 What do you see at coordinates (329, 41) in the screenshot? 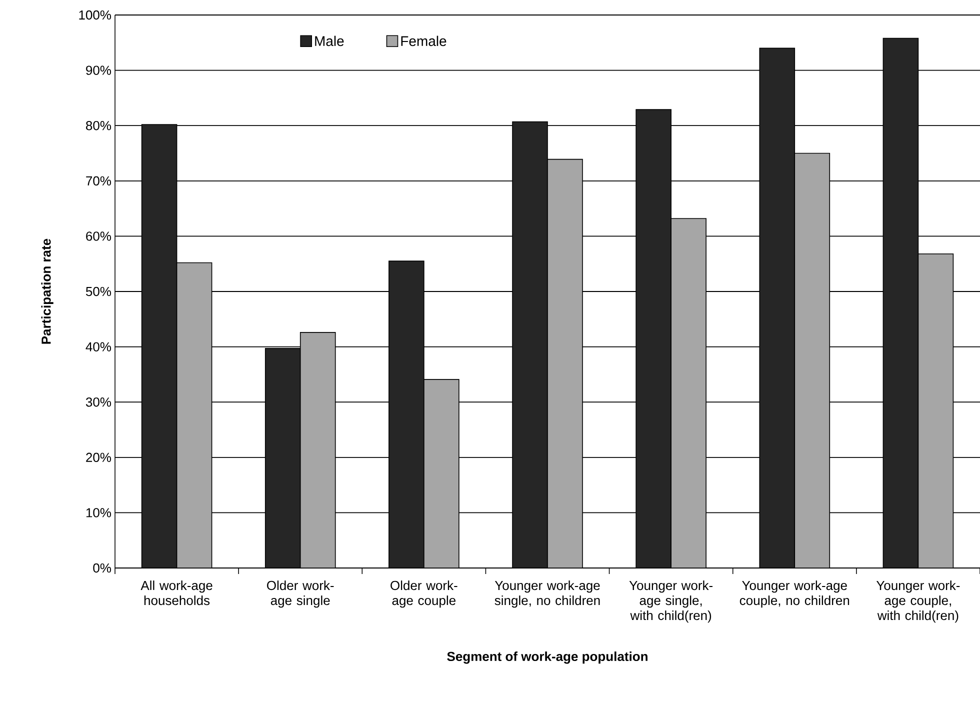
I see `legend-label: Male` at bounding box center [329, 41].